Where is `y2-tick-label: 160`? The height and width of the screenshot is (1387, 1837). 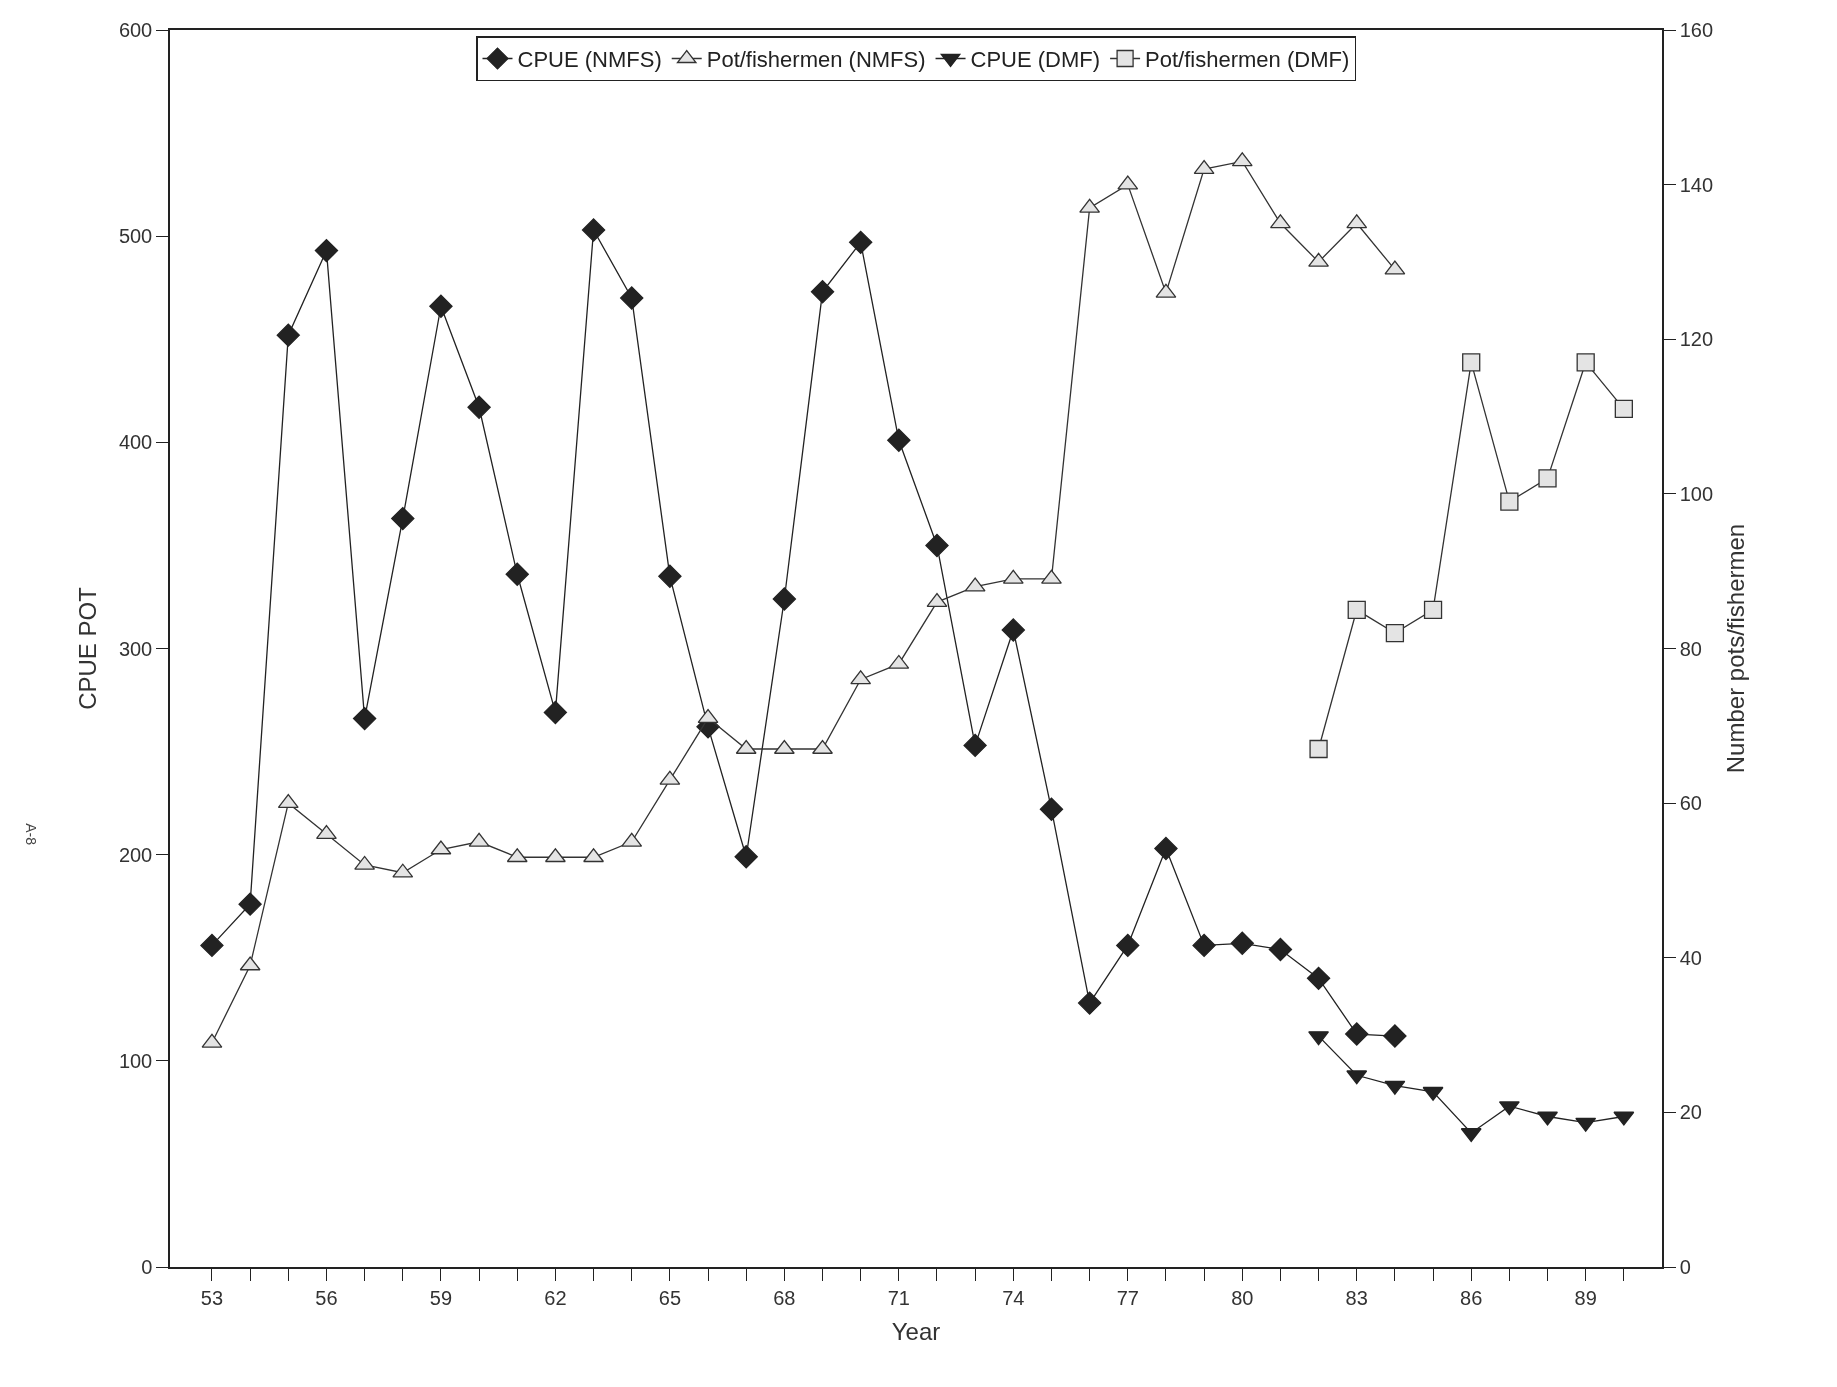
y2-tick-label: 160 is located at coordinates (1696, 30).